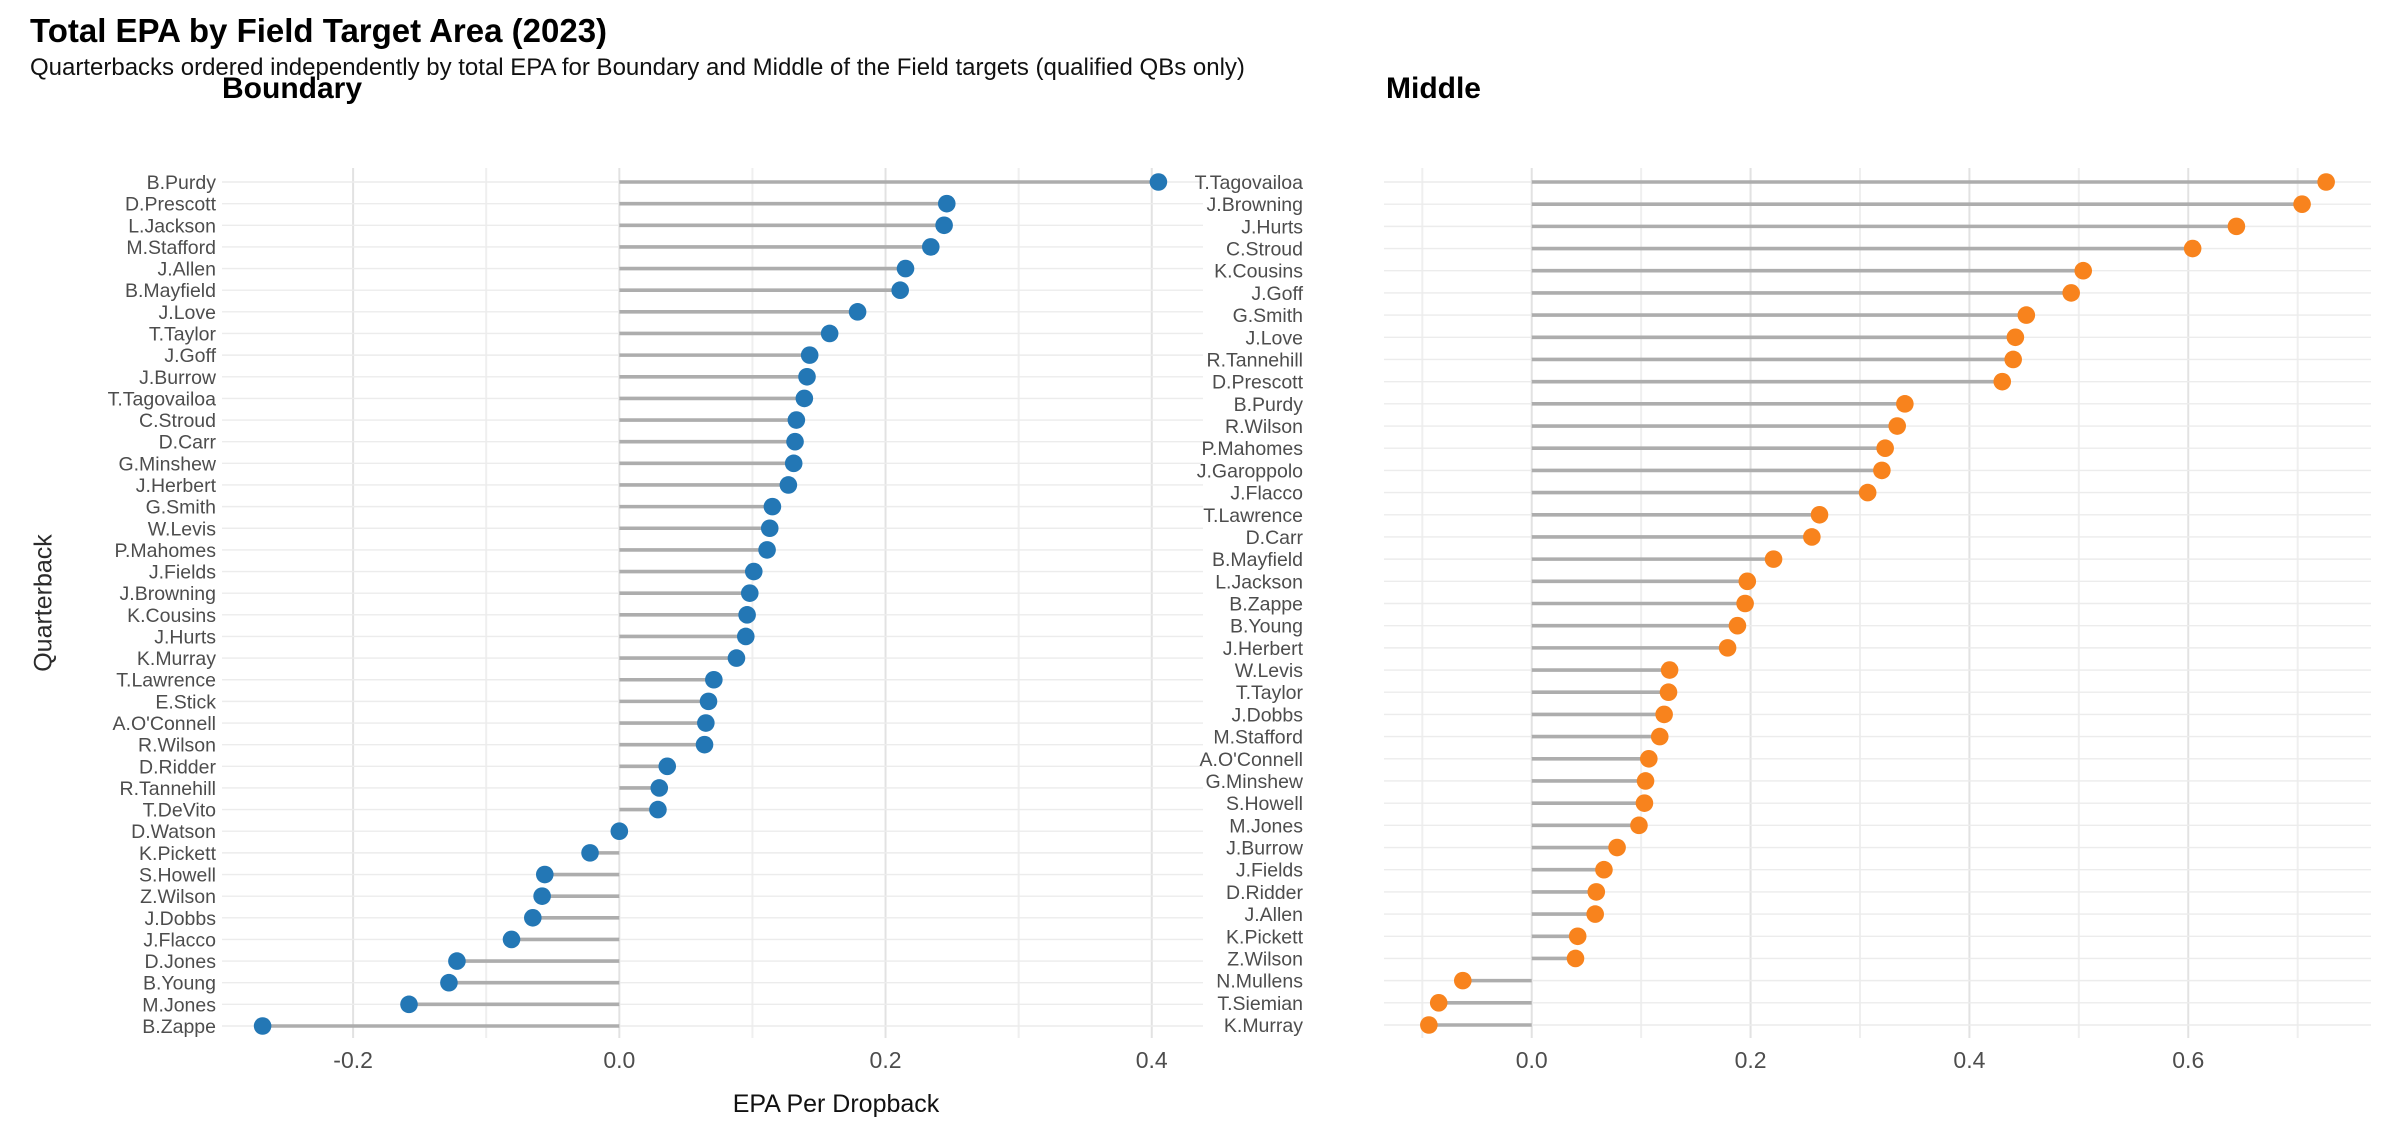 This screenshot has height=1138, width=2400. I want to click on qb-label: A.O'Connell, so click(164, 724).